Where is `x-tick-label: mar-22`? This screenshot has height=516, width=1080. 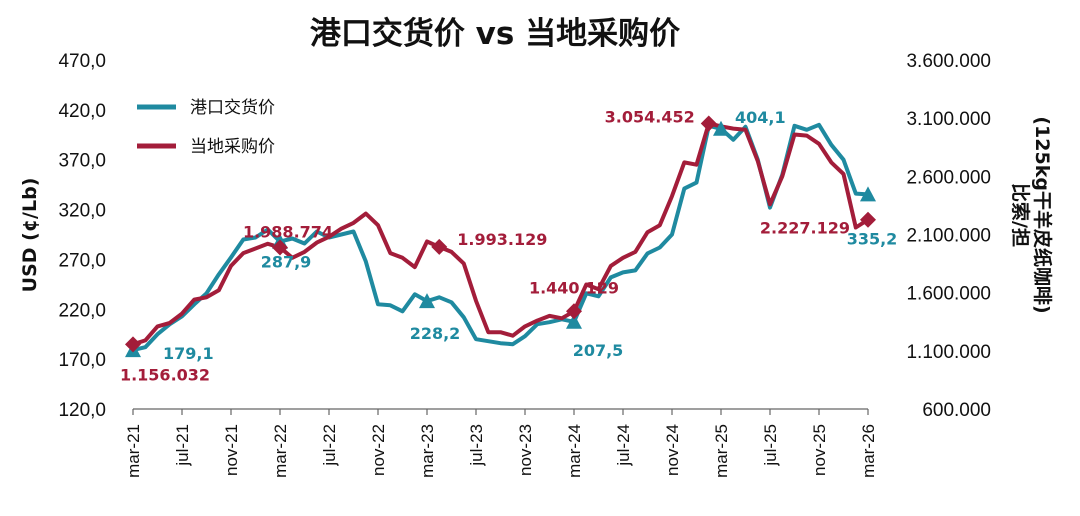 x-tick-label: mar-22 is located at coordinates (280, 451).